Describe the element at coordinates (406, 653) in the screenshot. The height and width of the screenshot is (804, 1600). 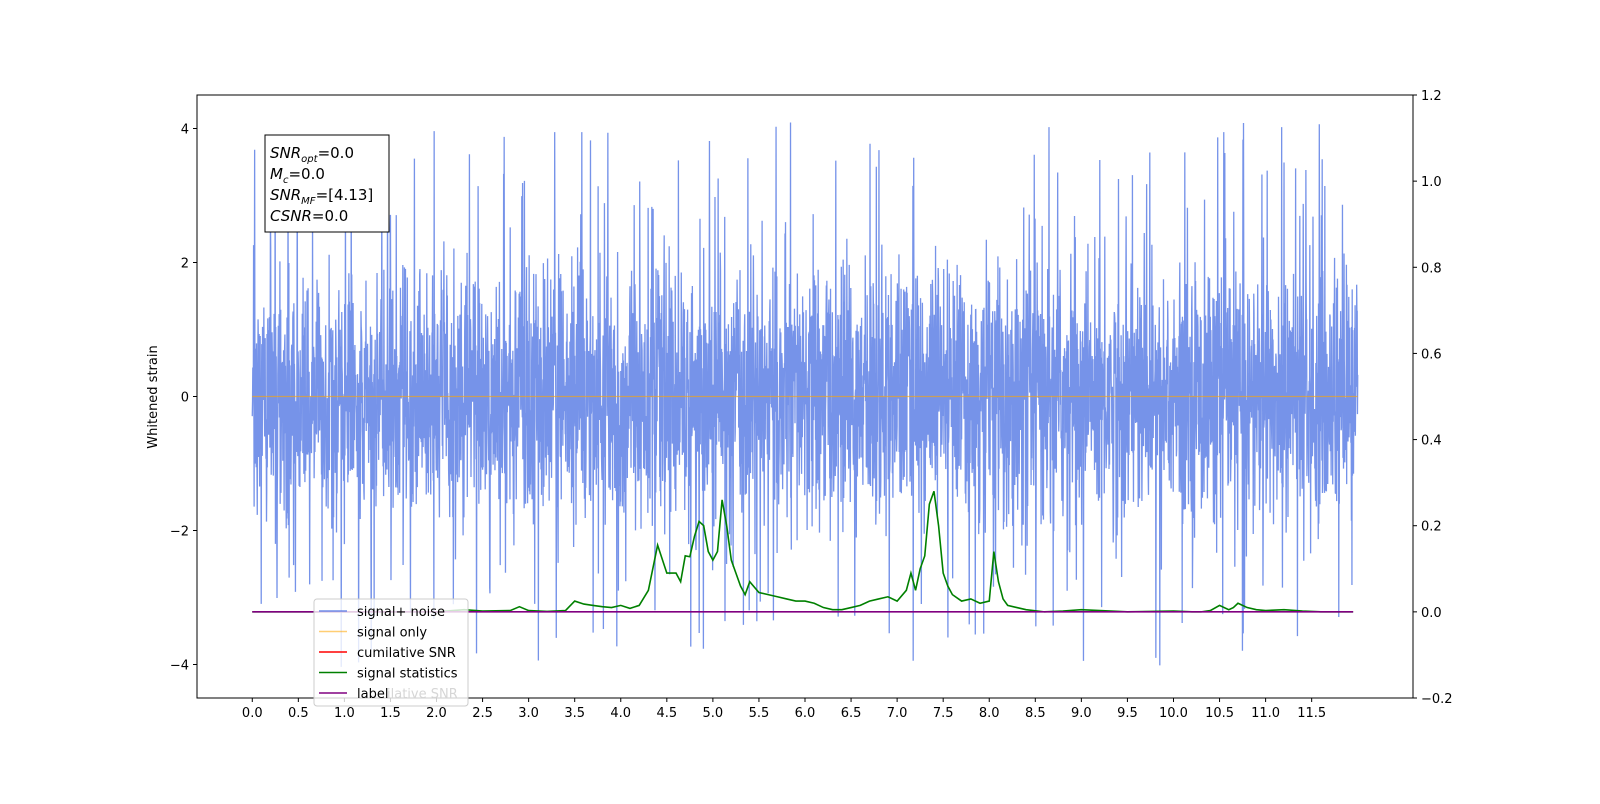
I see `legend-label: cumilative SNR` at that location.